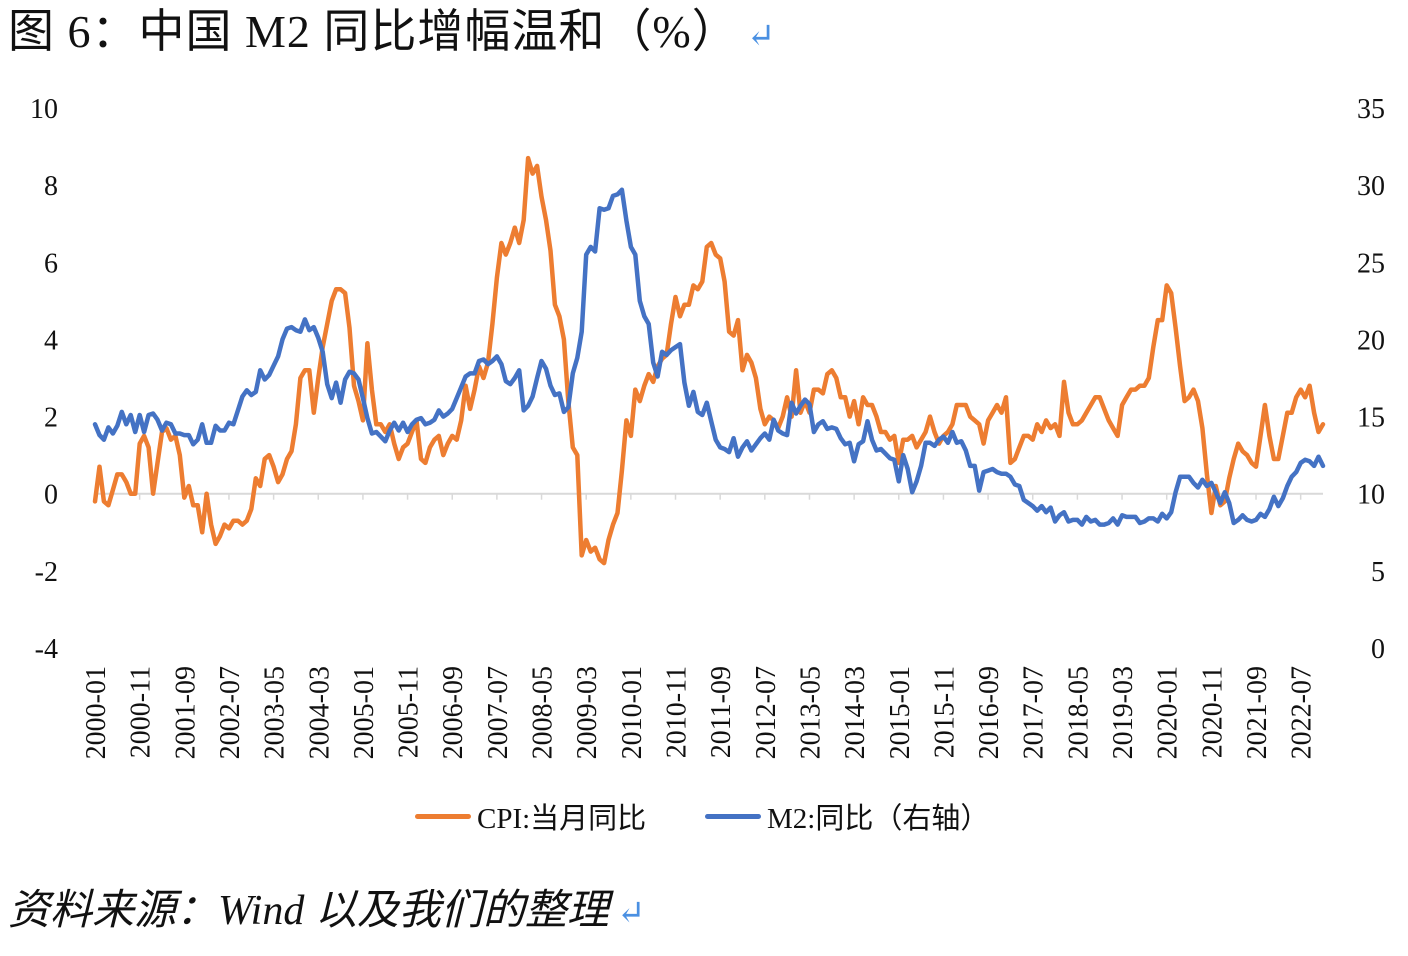 Image resolution: width=1408 pixels, height=956 pixels. I want to click on x-axis-tick-label: 2001-09, so click(185, 712).